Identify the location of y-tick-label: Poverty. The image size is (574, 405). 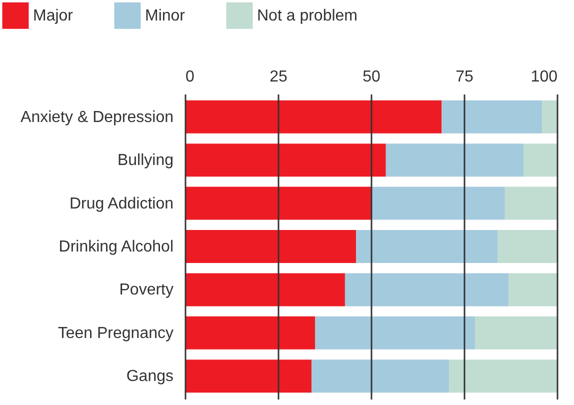
(146, 290).